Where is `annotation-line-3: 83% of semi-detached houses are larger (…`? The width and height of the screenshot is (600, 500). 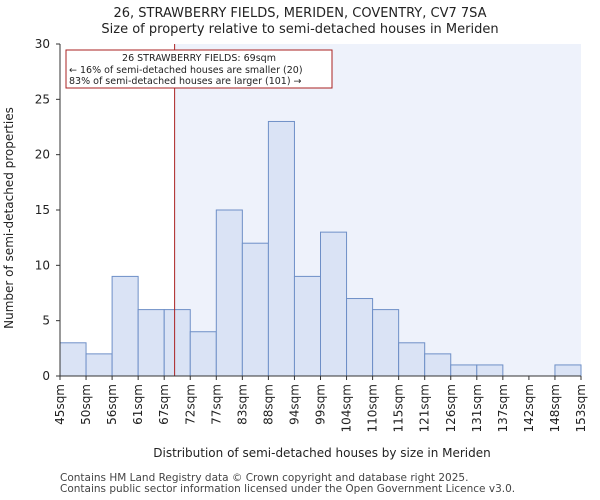
annotation-line-3: 83% of semi-detached houses are larger (… is located at coordinates (185, 81).